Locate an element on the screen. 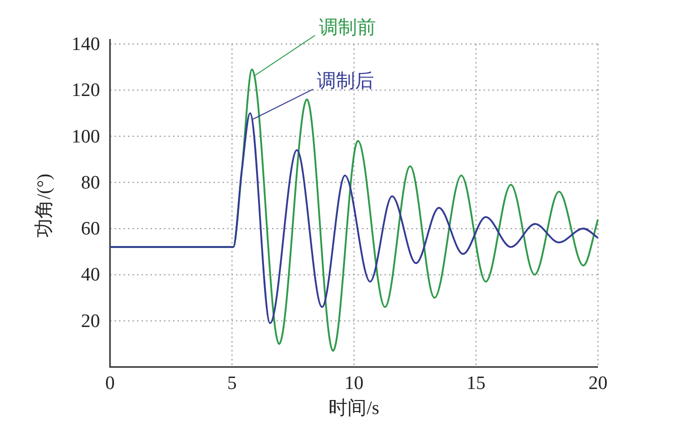  y-axis-title: 功角/(°) is located at coordinates (44, 206).